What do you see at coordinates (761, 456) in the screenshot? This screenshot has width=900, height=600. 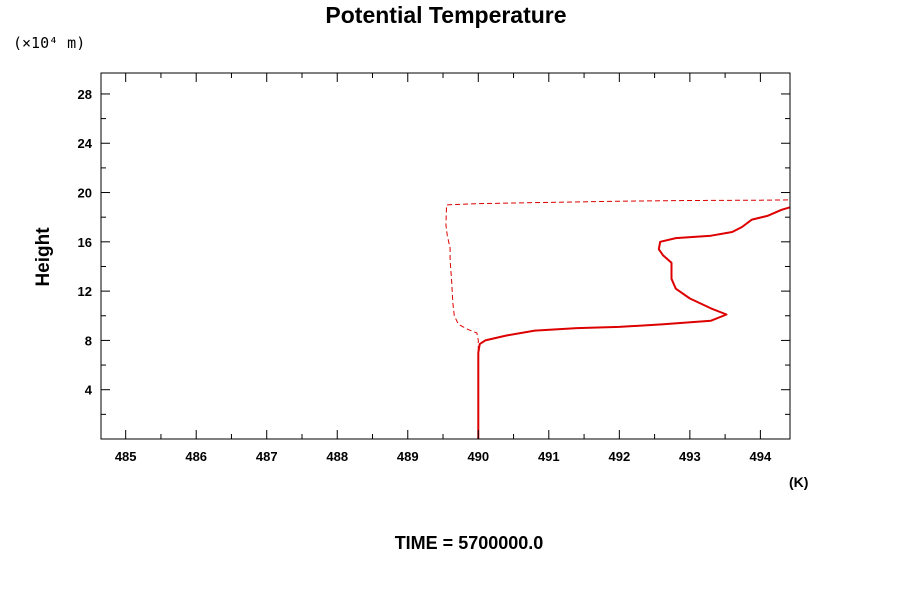 I see `x-tick-label: 494` at bounding box center [761, 456].